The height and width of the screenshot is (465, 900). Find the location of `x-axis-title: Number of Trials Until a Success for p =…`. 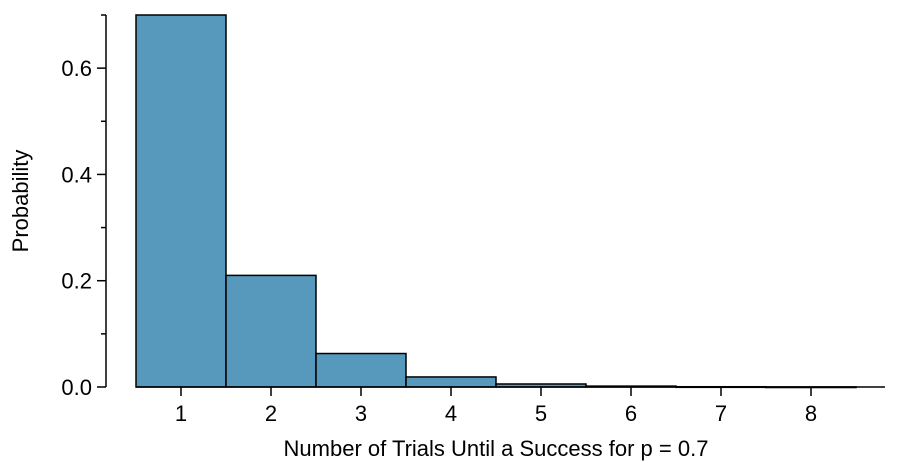

x-axis-title: Number of Trials Until a Success for p =… is located at coordinates (496, 448).